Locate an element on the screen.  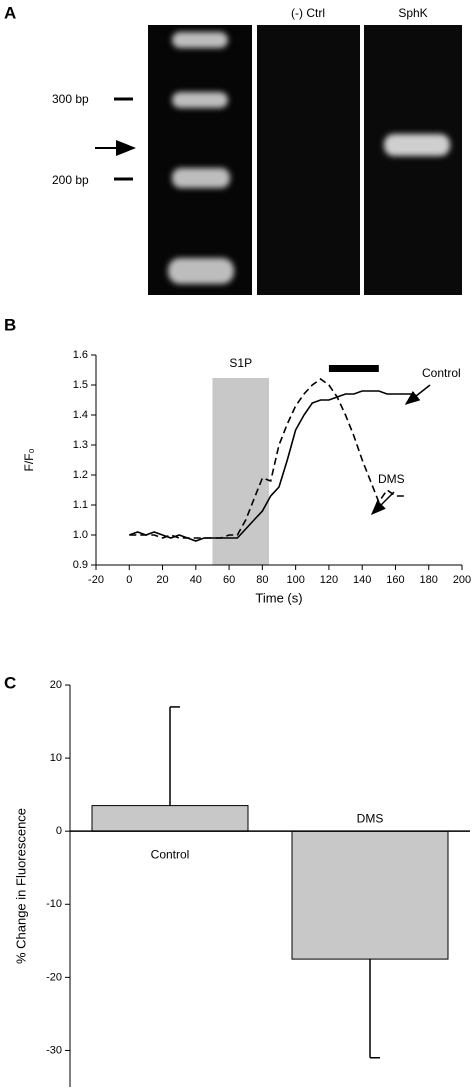
shade-label: S1P is located at coordinates (240, 363).